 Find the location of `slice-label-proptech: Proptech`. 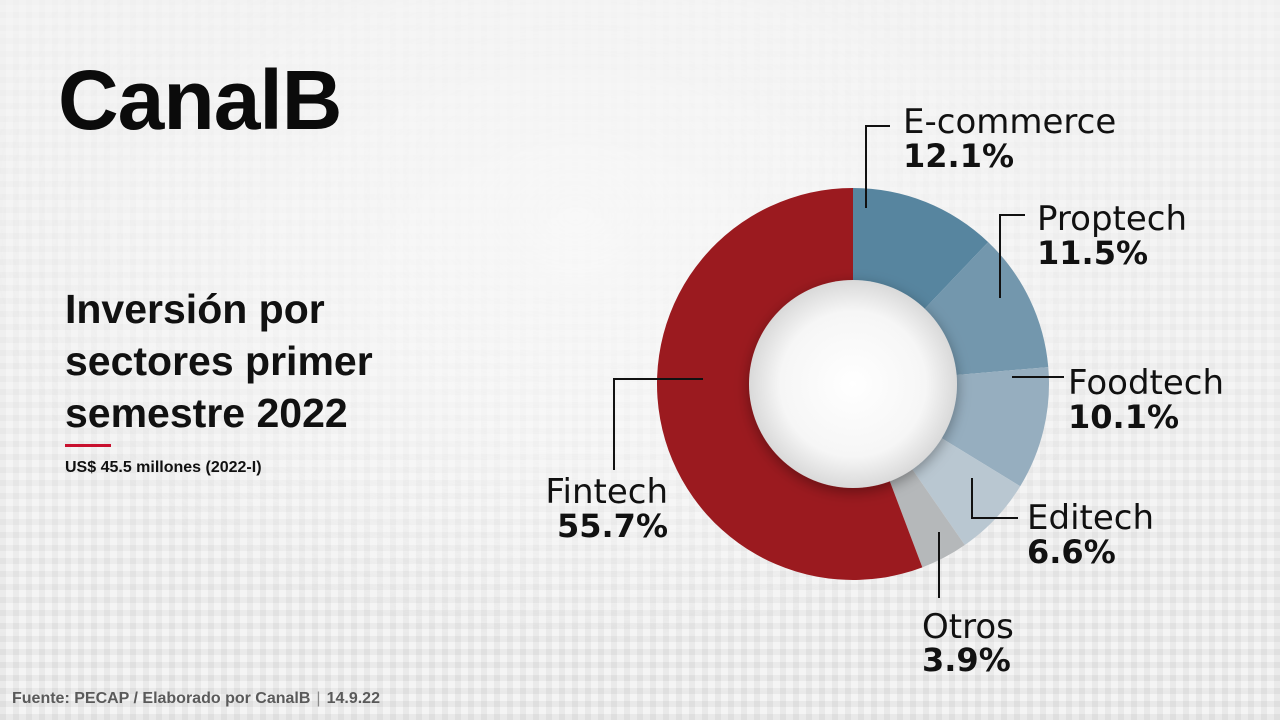

slice-label-proptech: Proptech is located at coordinates (1112, 219).